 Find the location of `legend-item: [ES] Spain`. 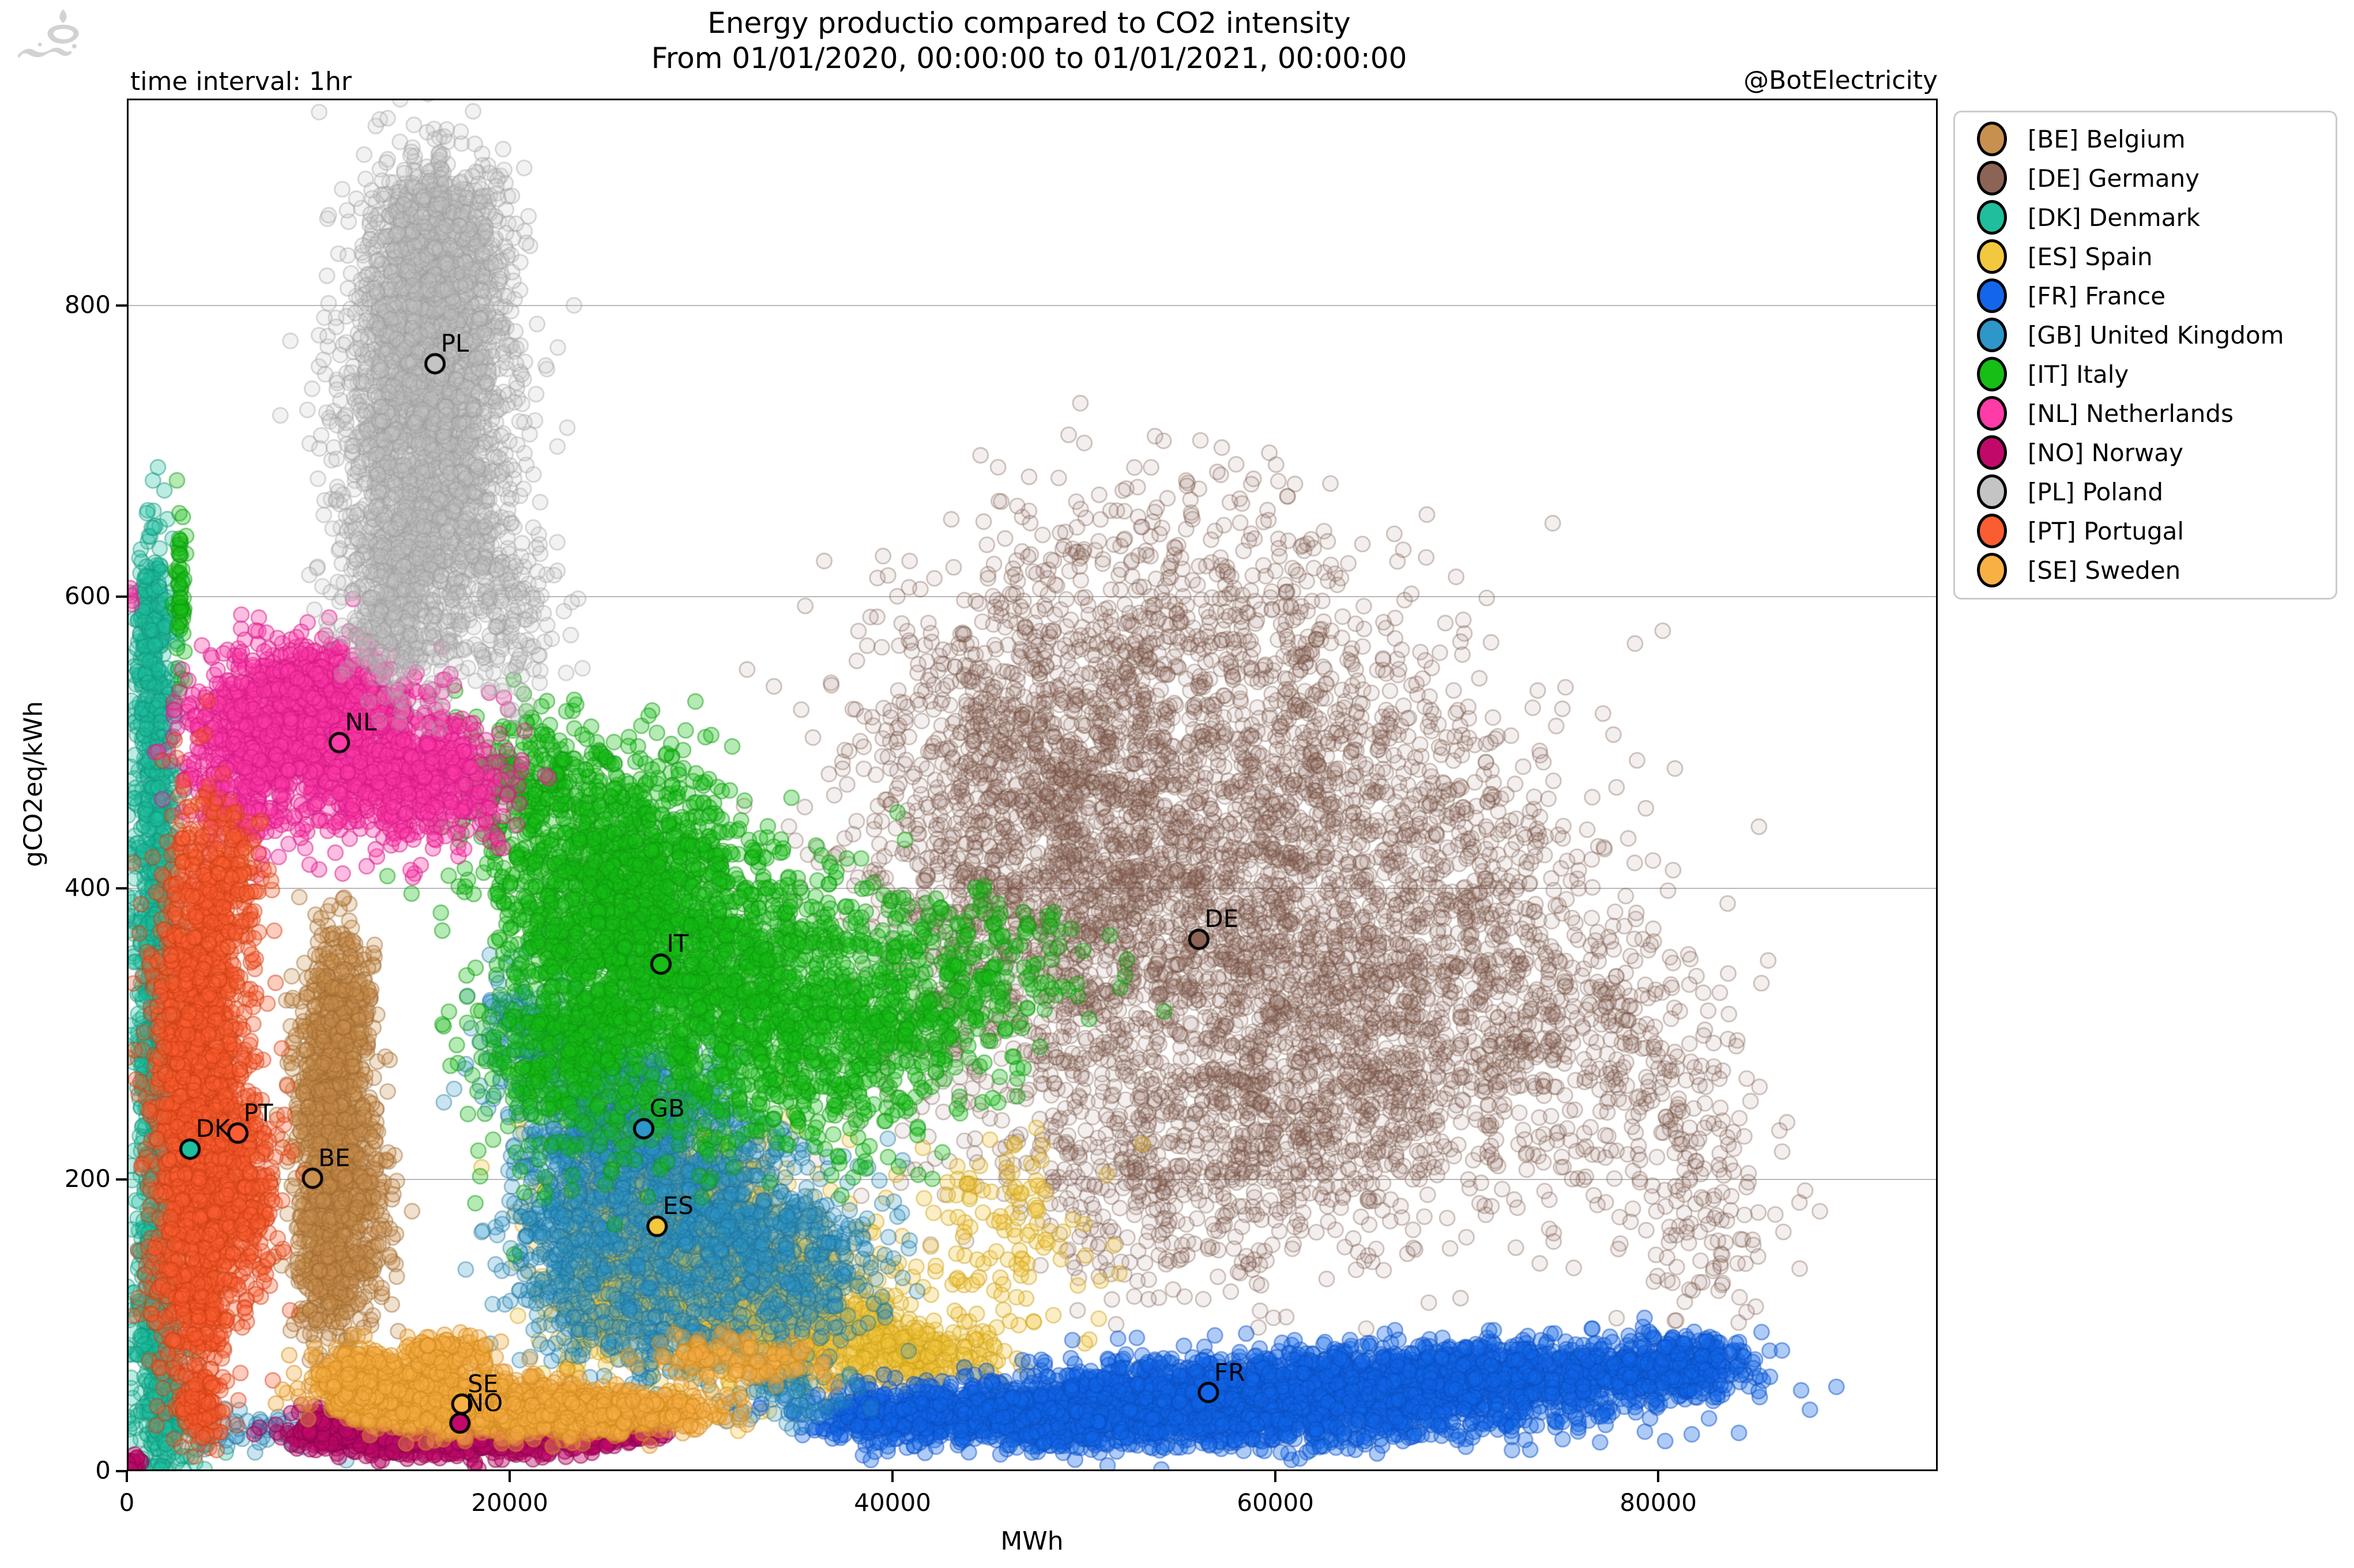

legend-item: [ES] Spain is located at coordinates (2145, 256).